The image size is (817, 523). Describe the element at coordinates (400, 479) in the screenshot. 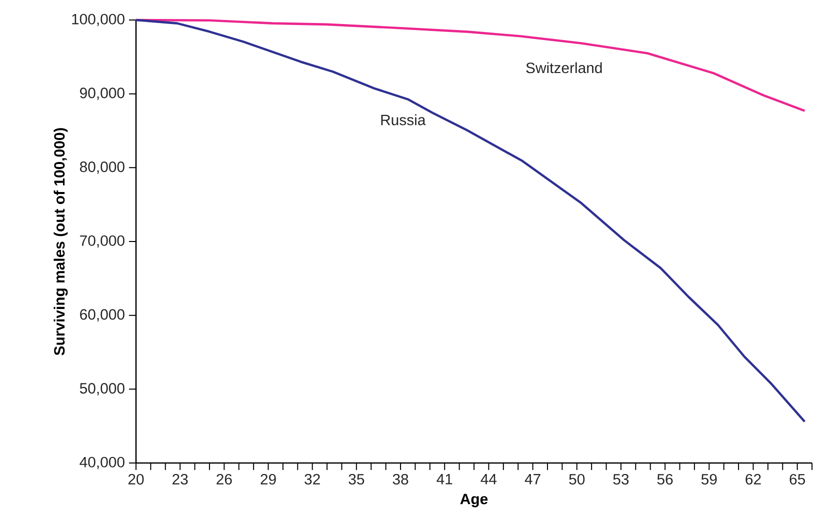

I see `x-tick-label: 38` at that location.